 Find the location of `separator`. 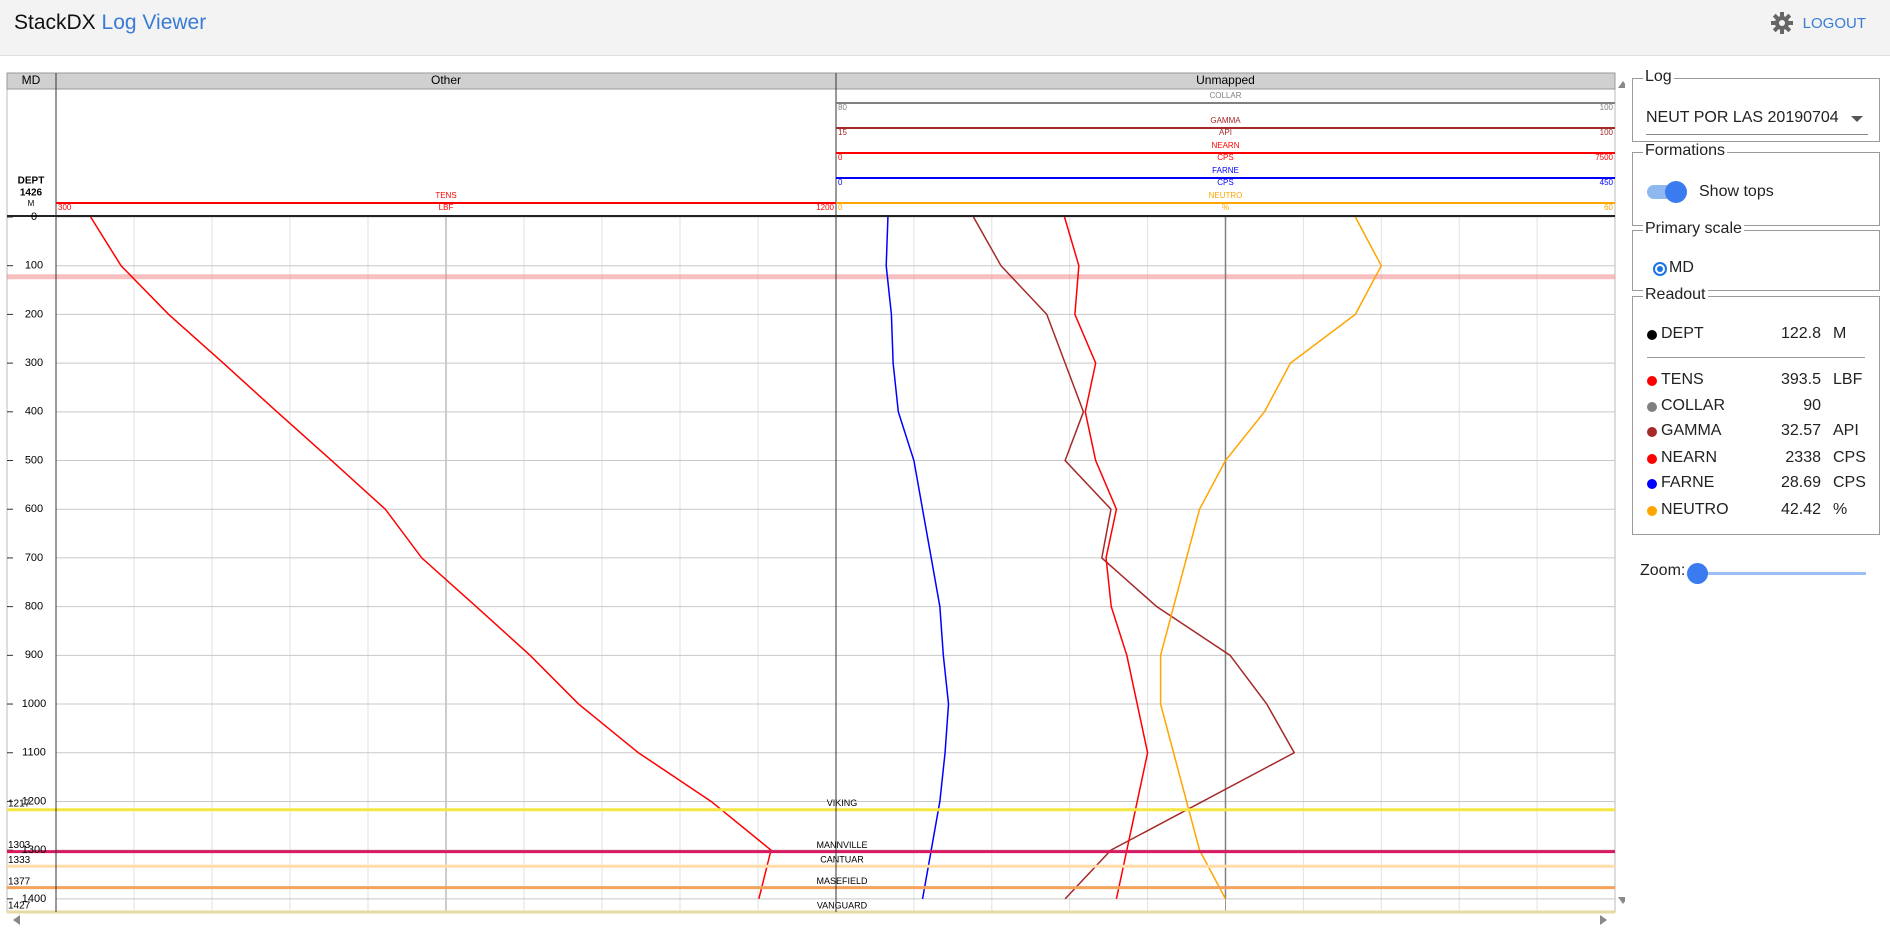

separator is located at coordinates (1756, 357).